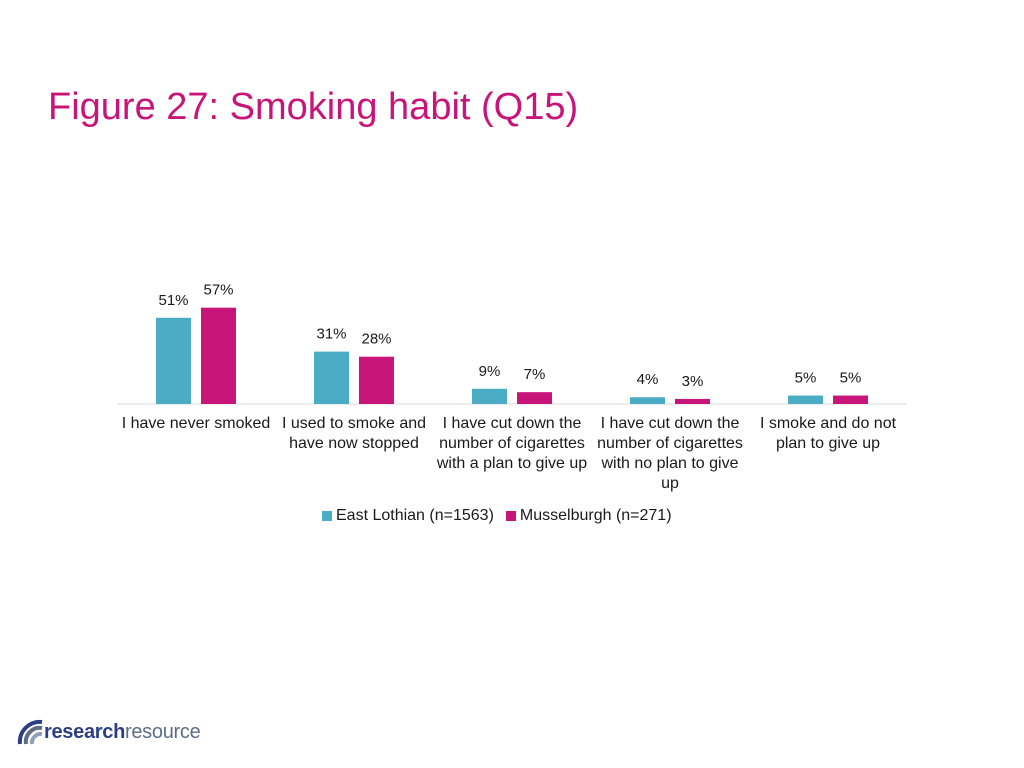 The height and width of the screenshot is (768, 1024). I want to click on legend-swatch-musselburgh, so click(510, 516).